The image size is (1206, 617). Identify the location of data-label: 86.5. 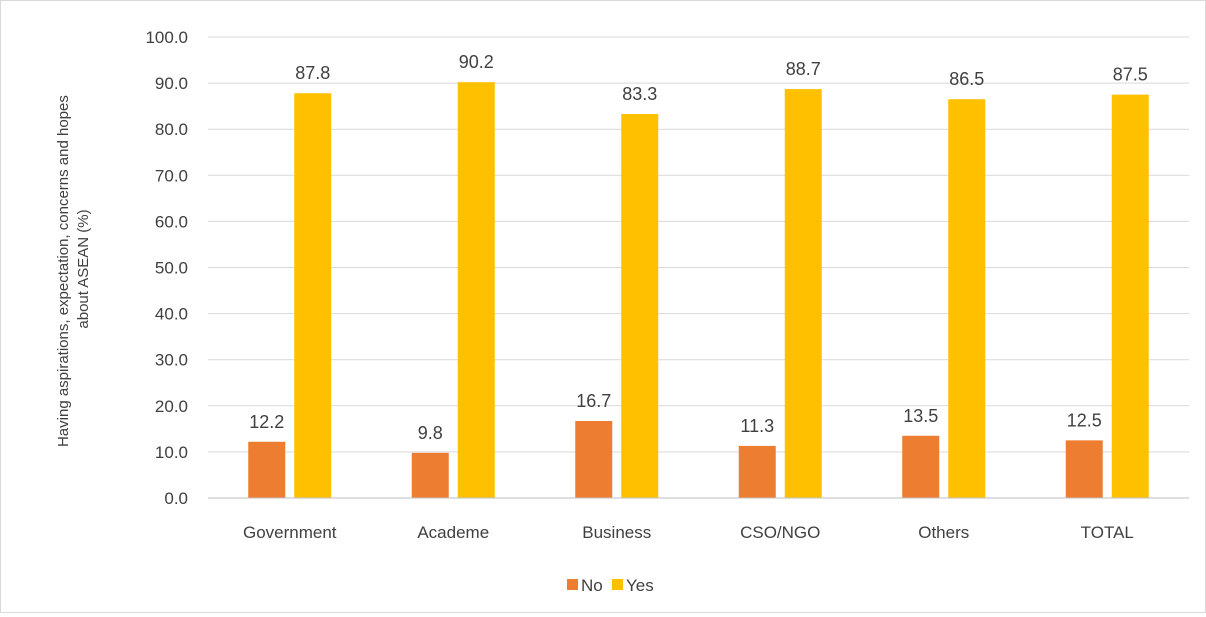
(966, 79).